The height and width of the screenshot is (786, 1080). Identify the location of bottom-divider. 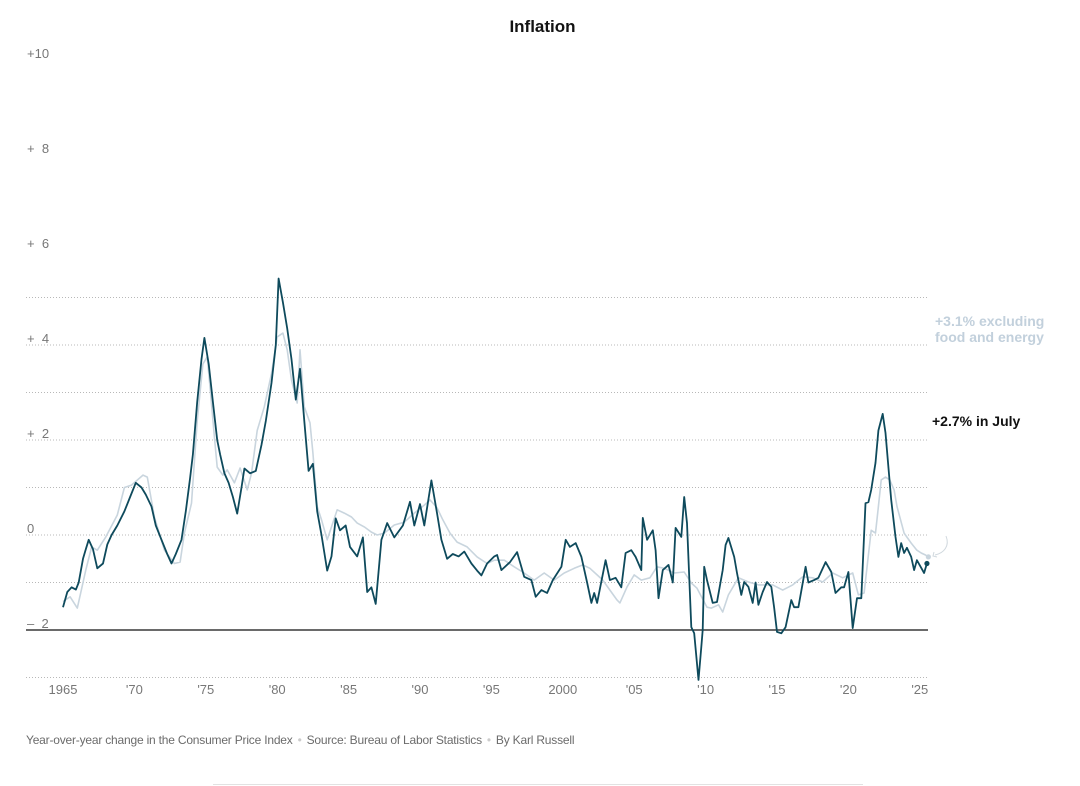
(538, 784).